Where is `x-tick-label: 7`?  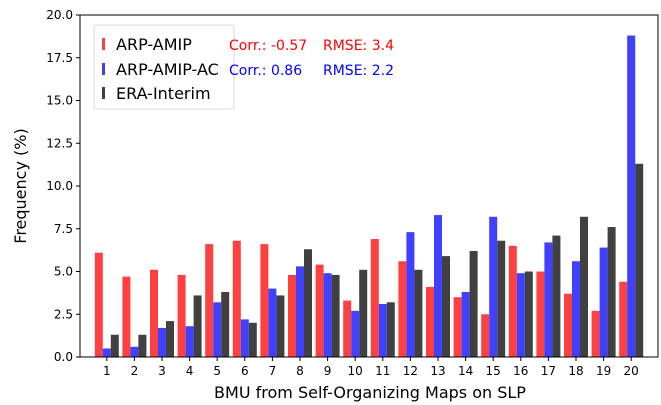
x-tick-label: 7 is located at coordinates (273, 371).